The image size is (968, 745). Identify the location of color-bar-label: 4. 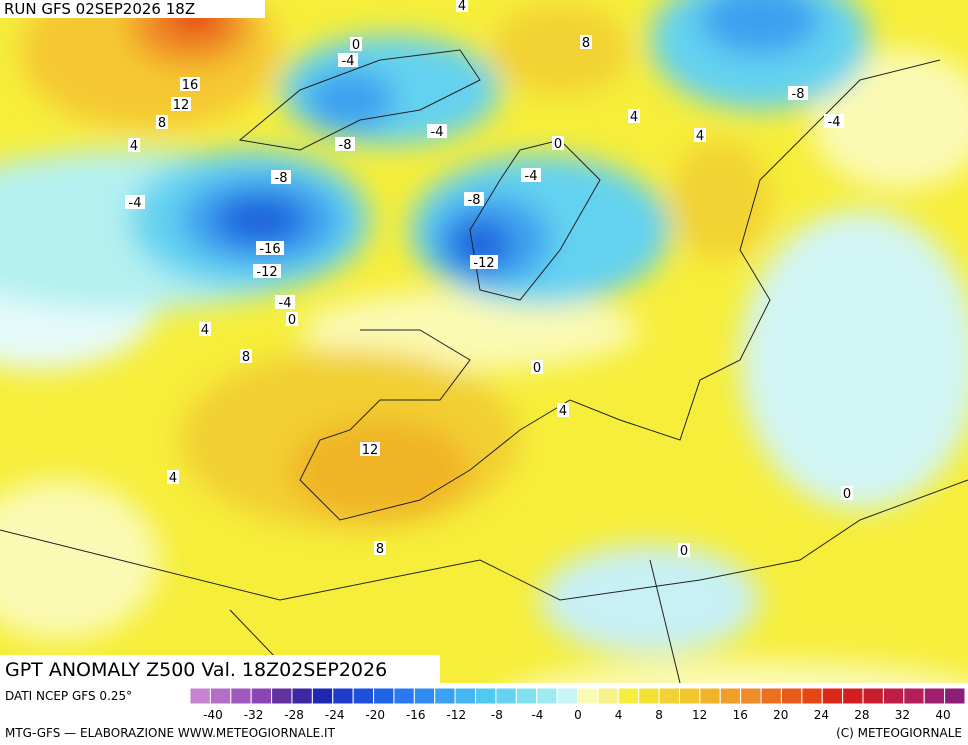
(619, 715).